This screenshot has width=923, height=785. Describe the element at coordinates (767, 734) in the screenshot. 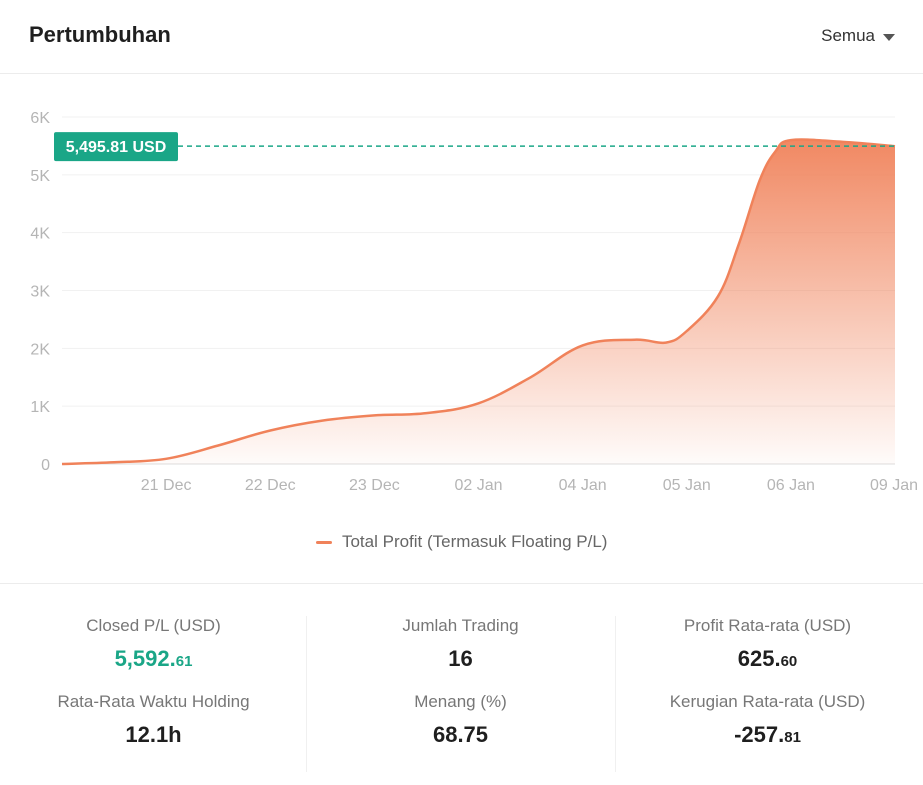

I see `avg-loss-value: -257.81` at that location.